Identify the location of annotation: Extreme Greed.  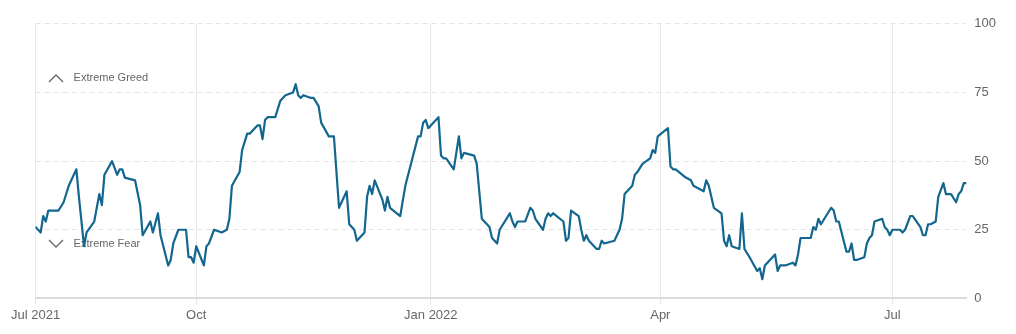
(111, 77).